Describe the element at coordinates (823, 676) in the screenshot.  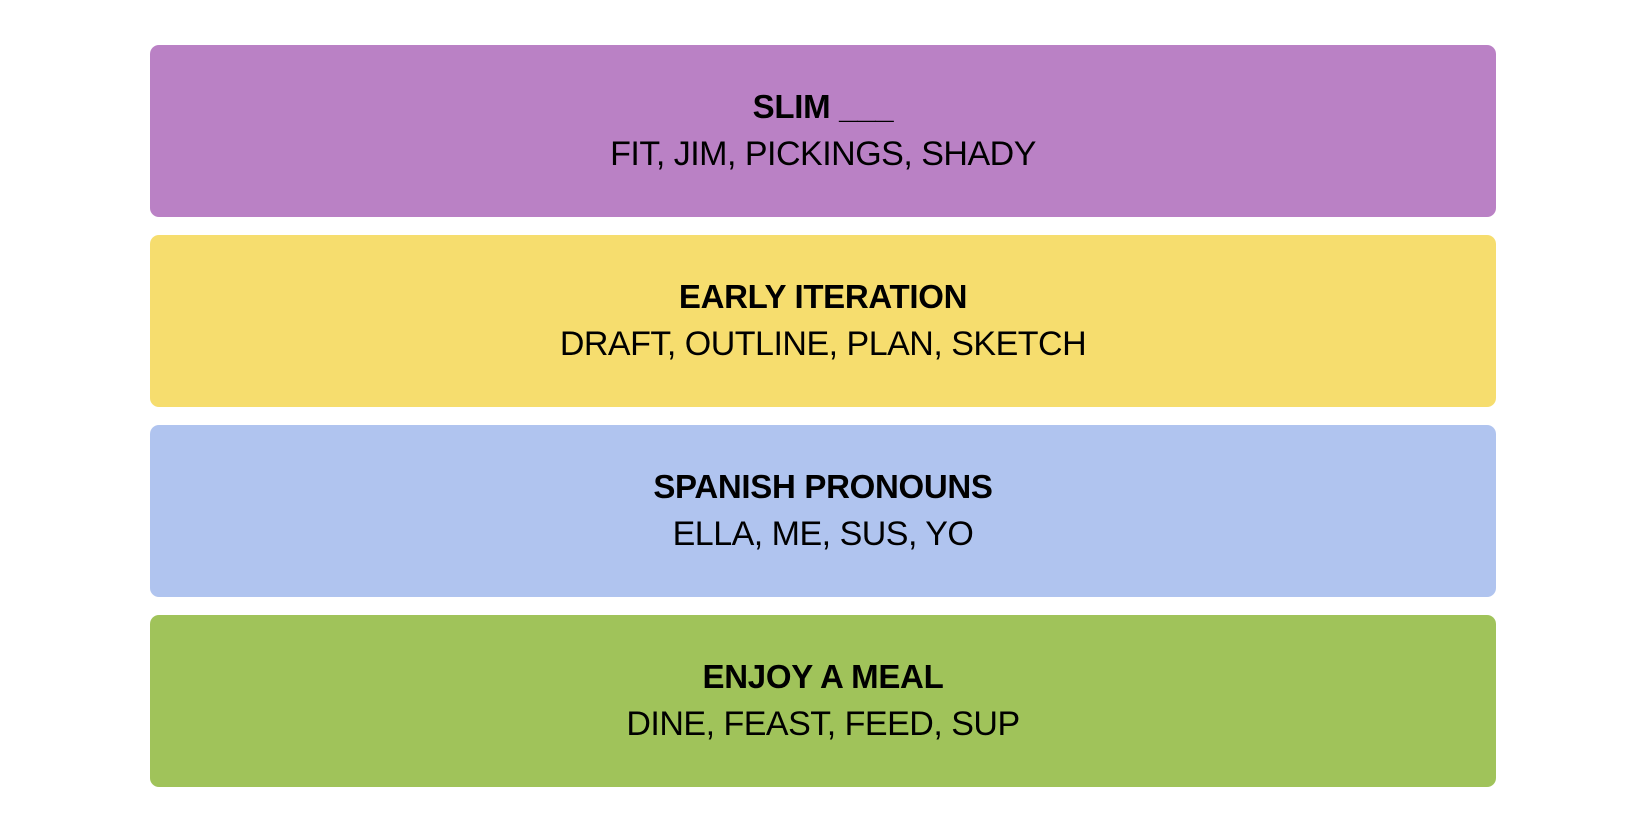
I see `group-title: ENJOY A MEAL` at that location.